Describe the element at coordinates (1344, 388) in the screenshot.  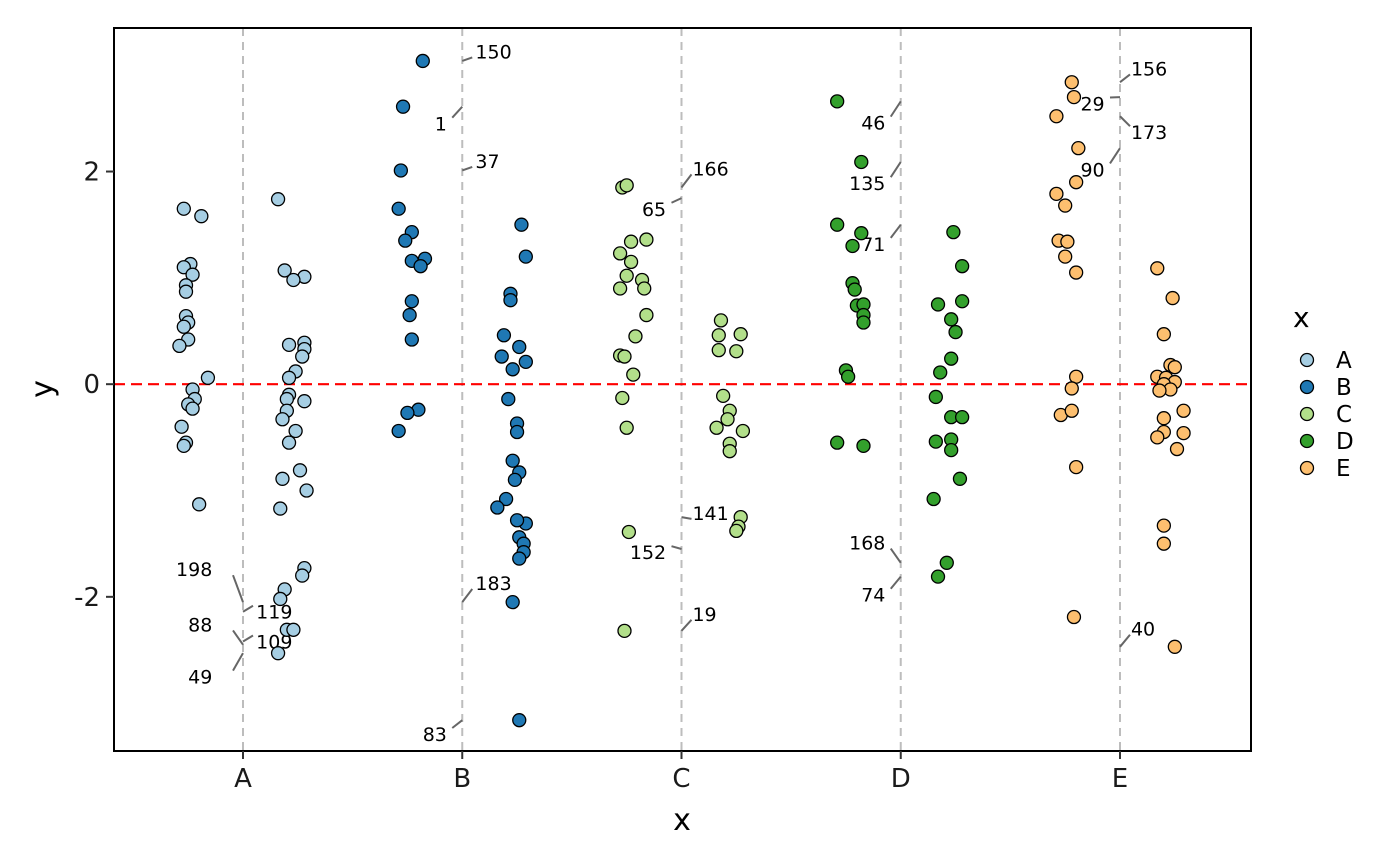
I see `legend-label-b: B` at that location.